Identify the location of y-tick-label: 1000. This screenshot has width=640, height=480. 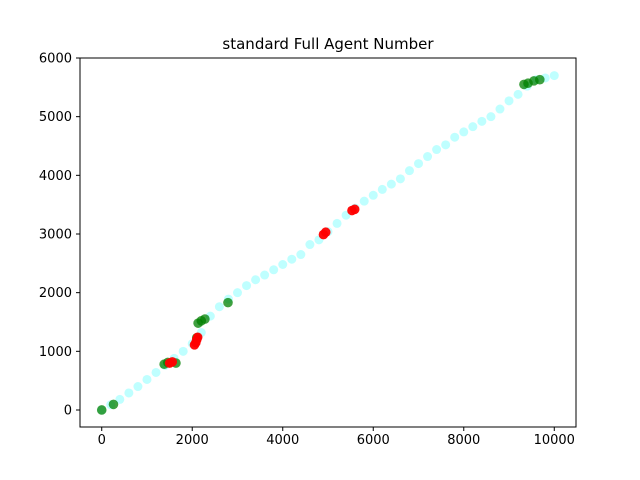
(55, 352).